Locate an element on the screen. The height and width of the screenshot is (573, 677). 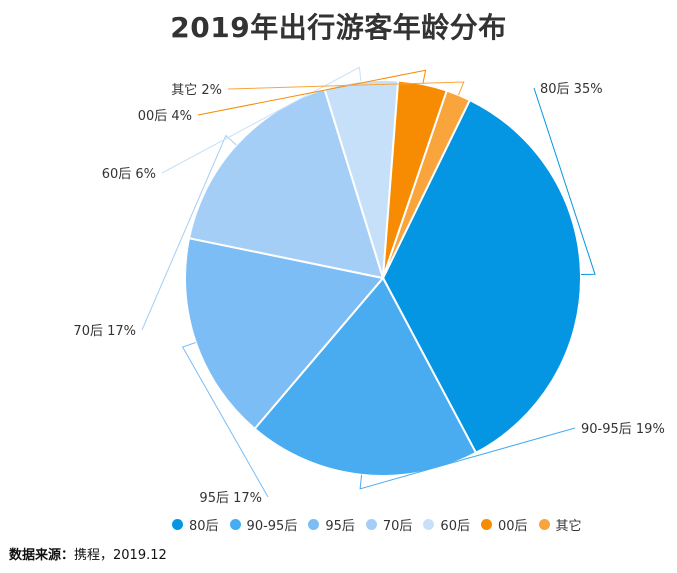
data-source-text: 携程，2019.12 is located at coordinates (120, 555).